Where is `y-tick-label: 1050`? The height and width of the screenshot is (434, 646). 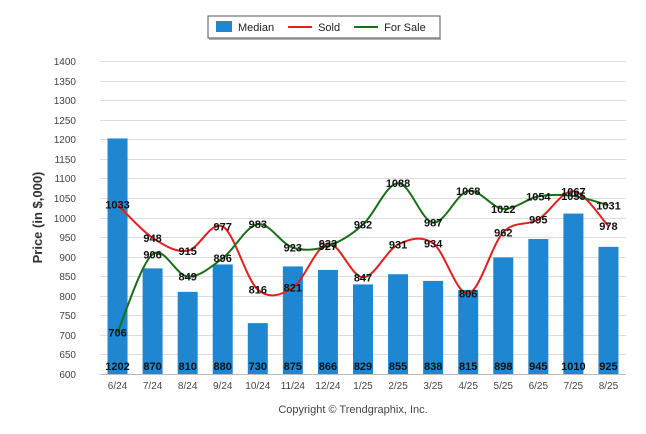
y-tick-label: 1050 is located at coordinates (65, 199).